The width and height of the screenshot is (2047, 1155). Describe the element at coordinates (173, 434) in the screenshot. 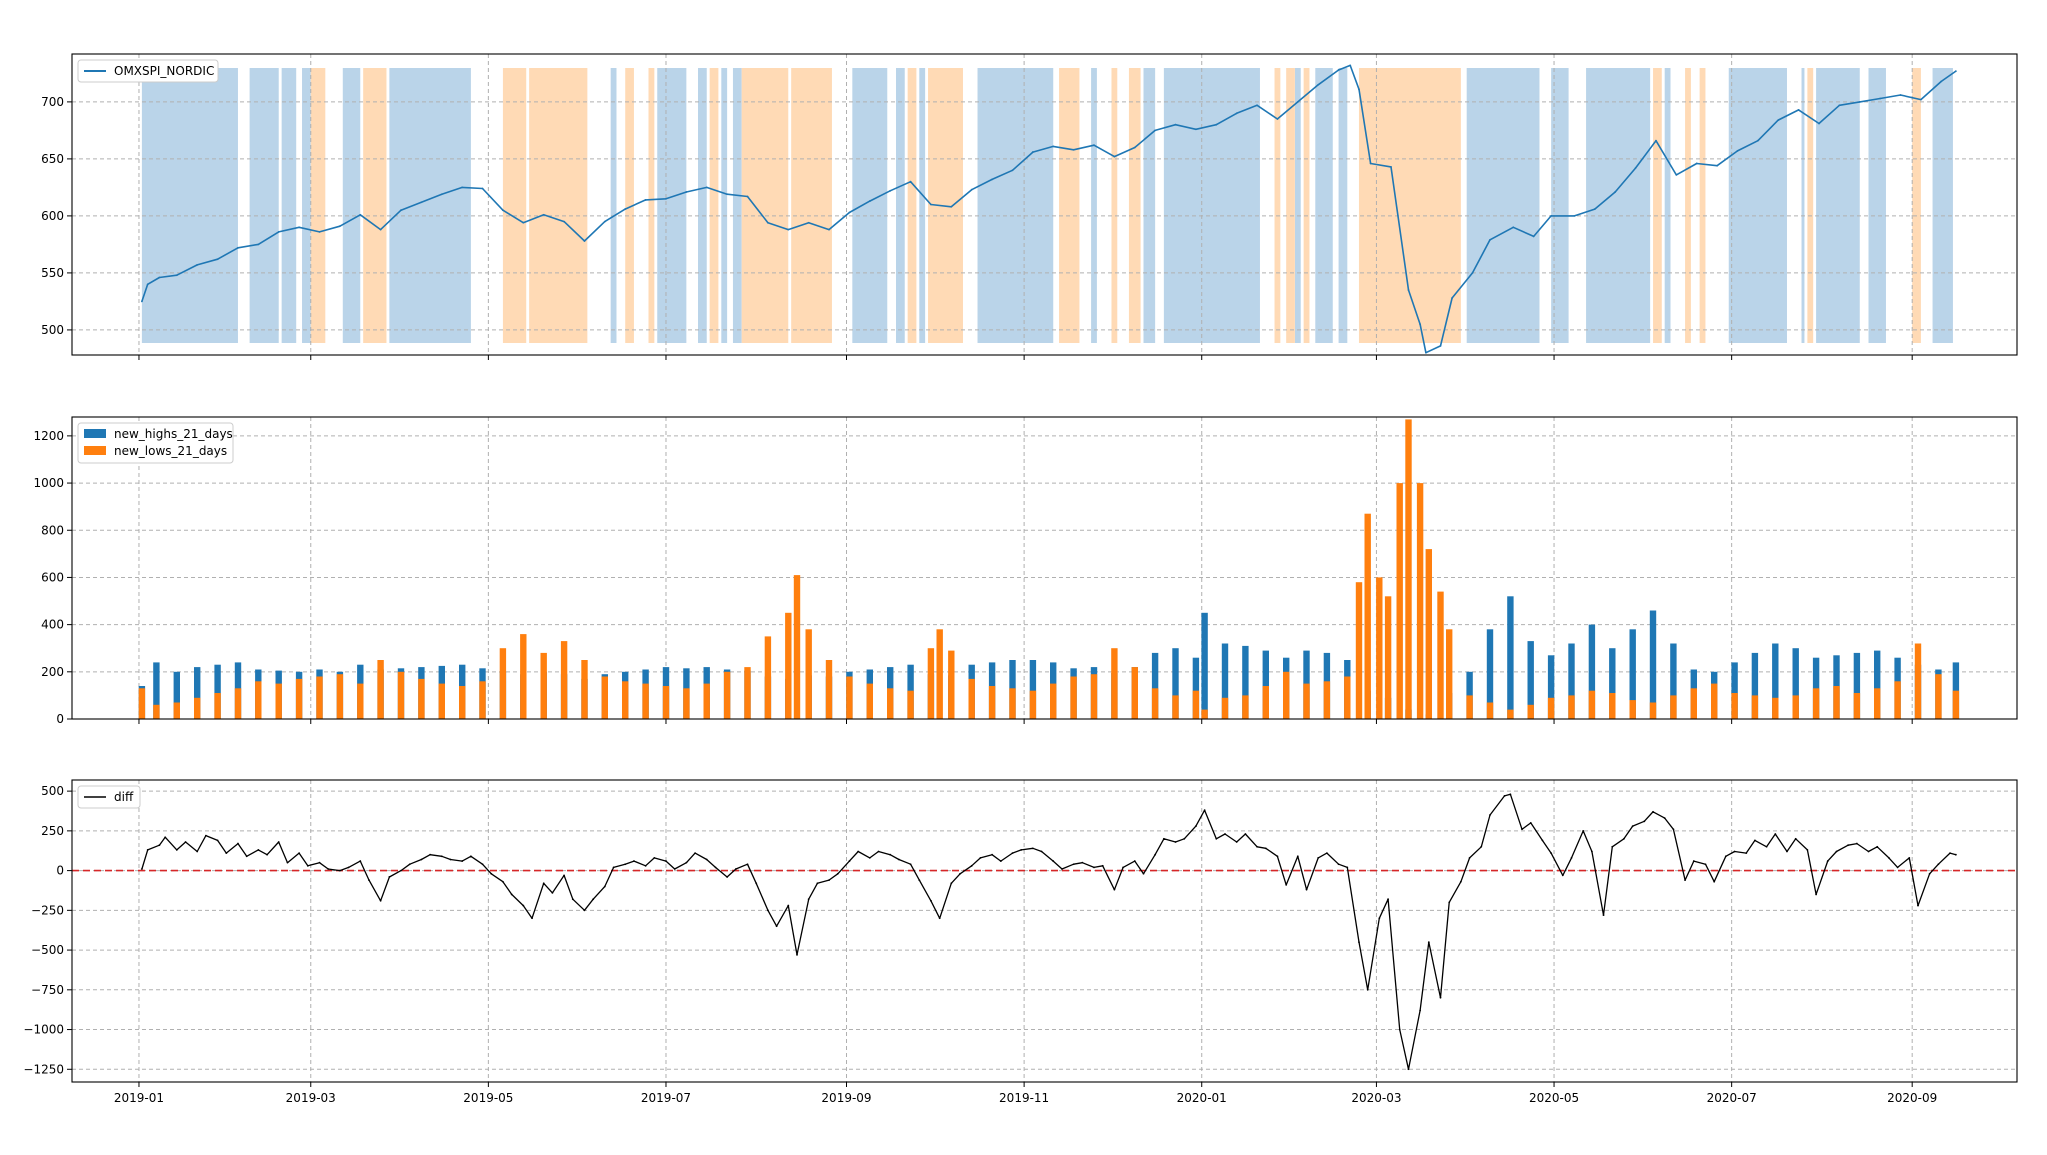

I see `legend-label-new-highs: new_highs_21_days` at that location.